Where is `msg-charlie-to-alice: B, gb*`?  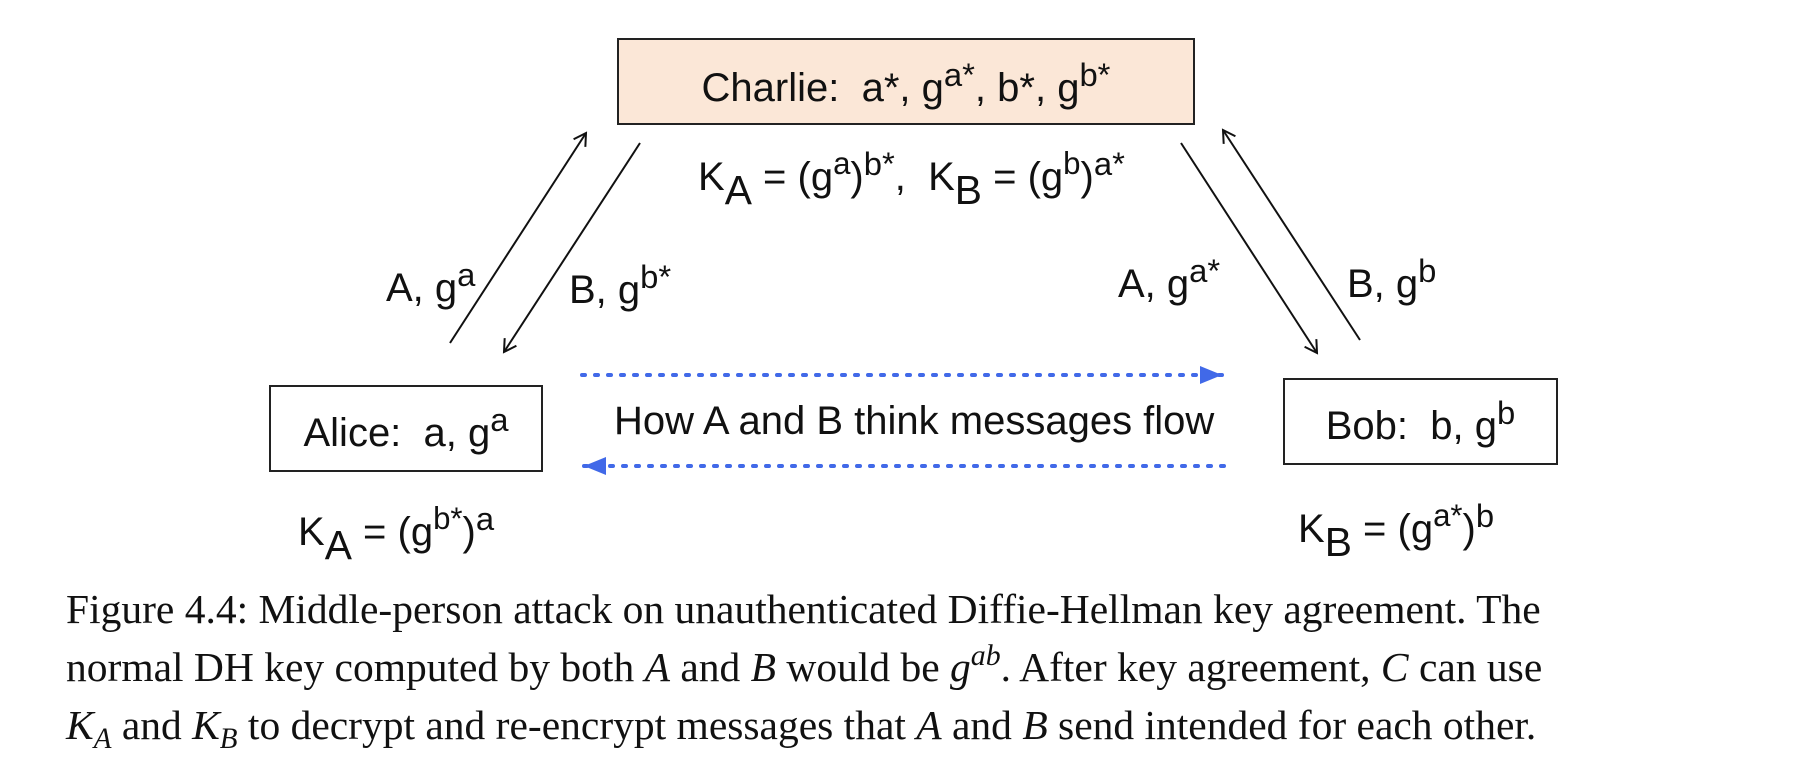 msg-charlie-to-alice: B, gb* is located at coordinates (620, 285).